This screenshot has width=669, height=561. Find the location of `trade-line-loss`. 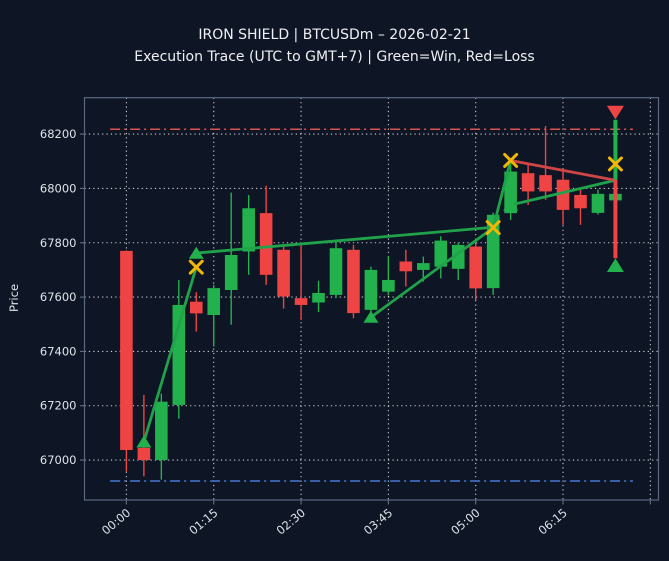

trade-line-loss is located at coordinates (563, 170).